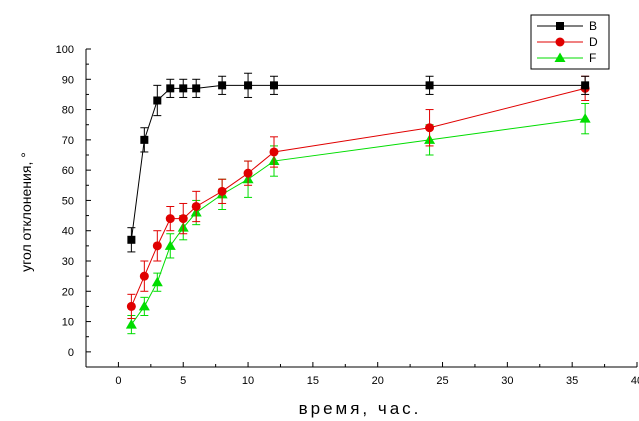  I want to click on y-axis: 0 10 20 30 40 50 60 70 80 90 100, so click(73, 201).